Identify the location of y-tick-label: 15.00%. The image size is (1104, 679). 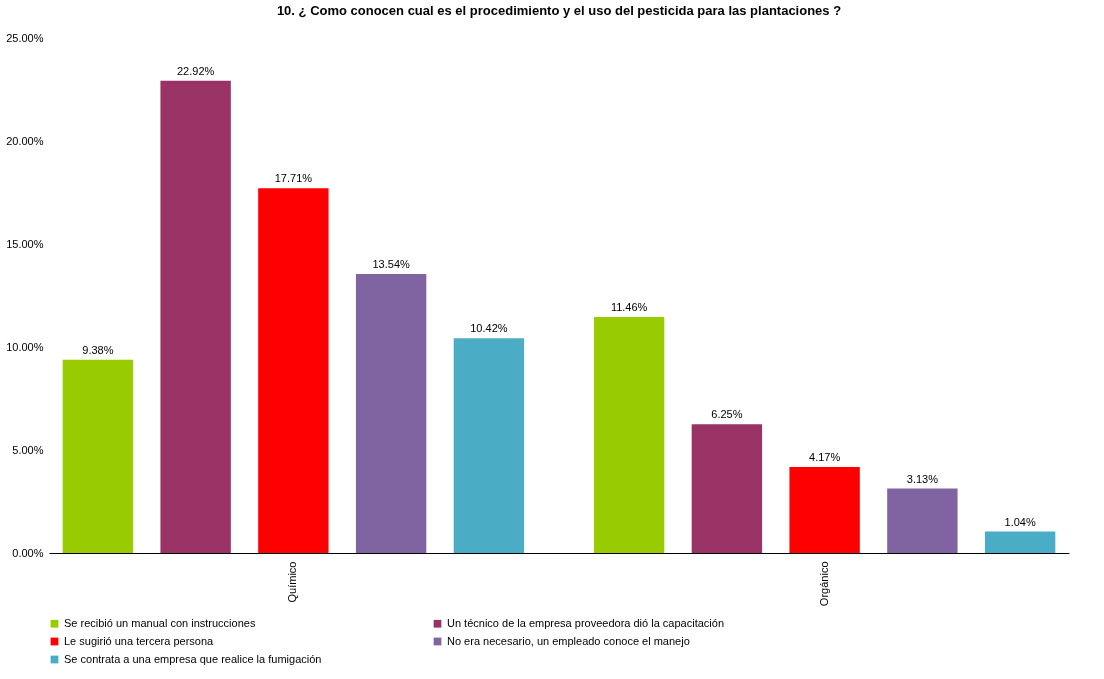
(25, 243).